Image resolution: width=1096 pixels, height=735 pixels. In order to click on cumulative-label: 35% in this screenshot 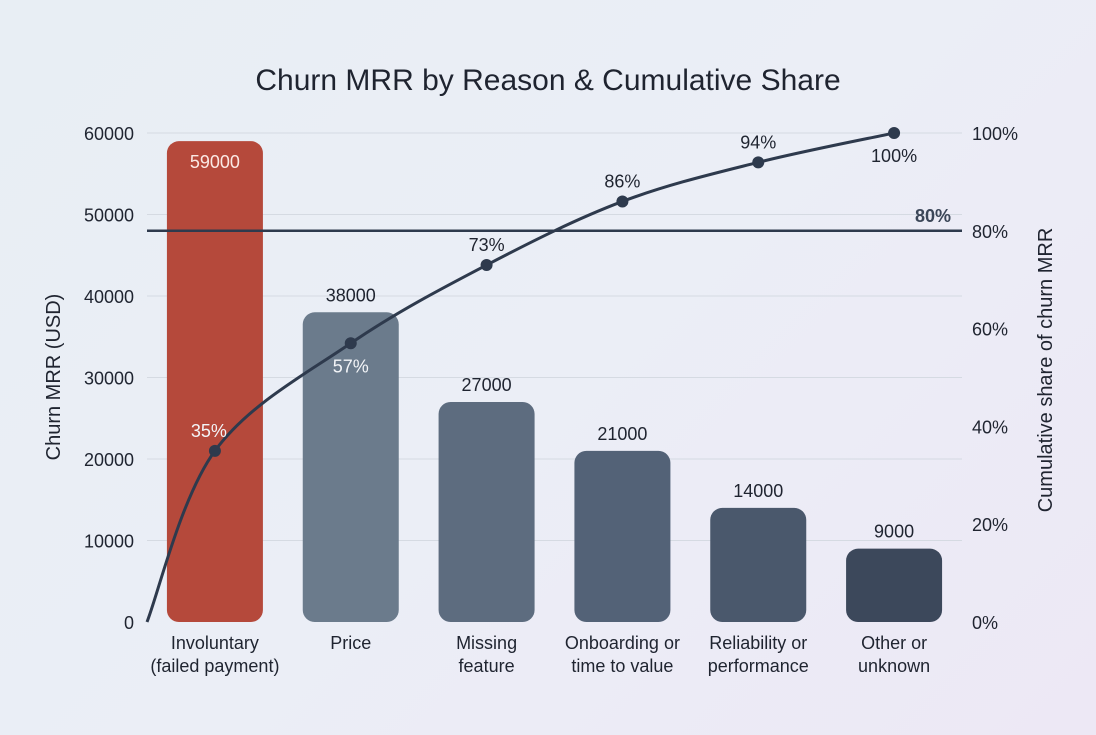, I will do `click(209, 431)`.